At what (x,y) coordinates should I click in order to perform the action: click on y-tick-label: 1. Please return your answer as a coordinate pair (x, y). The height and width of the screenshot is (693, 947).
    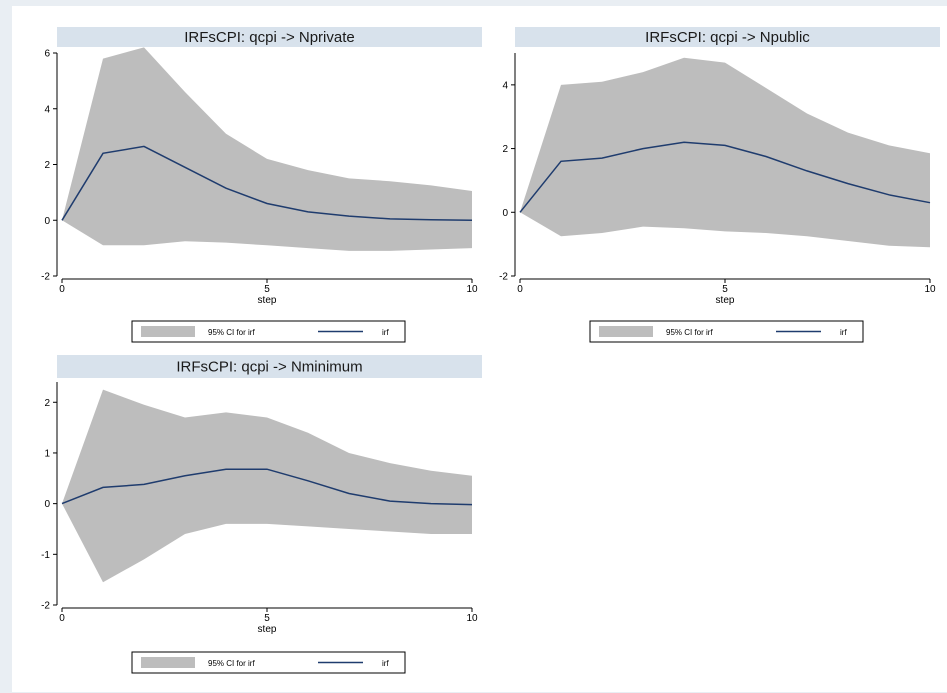
    Looking at the image, I should click on (47, 453).